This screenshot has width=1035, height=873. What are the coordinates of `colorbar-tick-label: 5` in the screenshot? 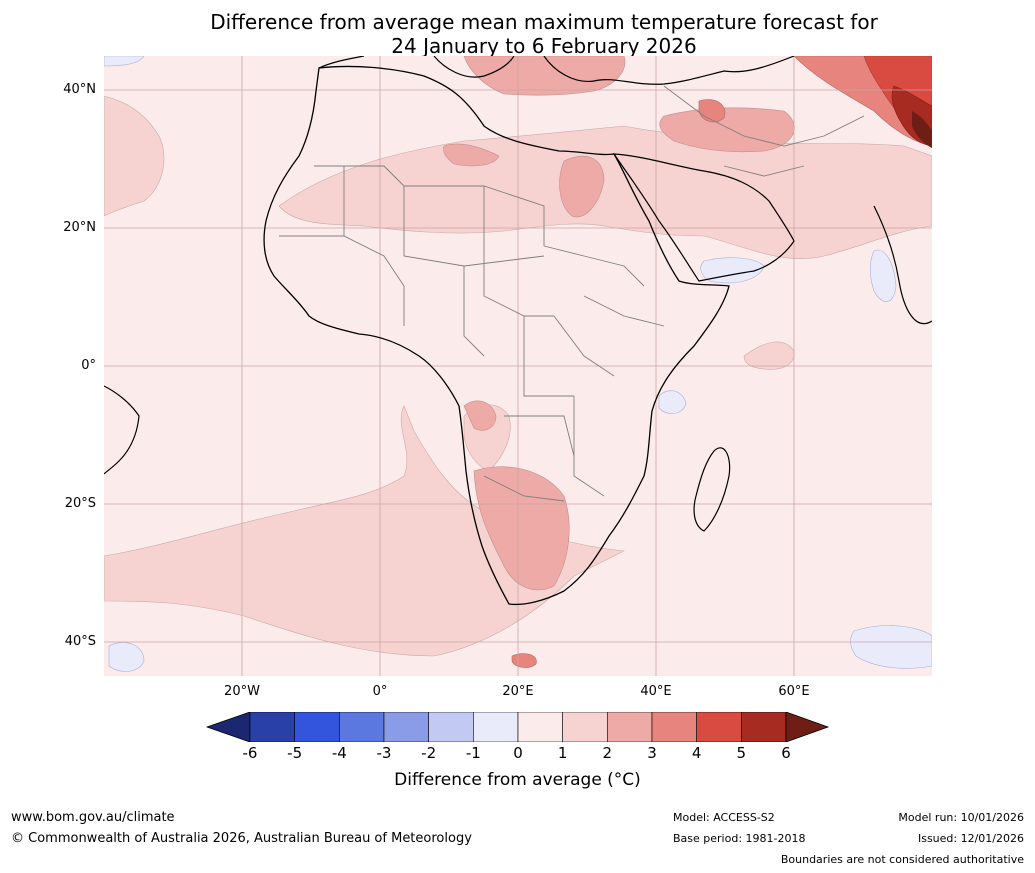 It's located at (741, 753).